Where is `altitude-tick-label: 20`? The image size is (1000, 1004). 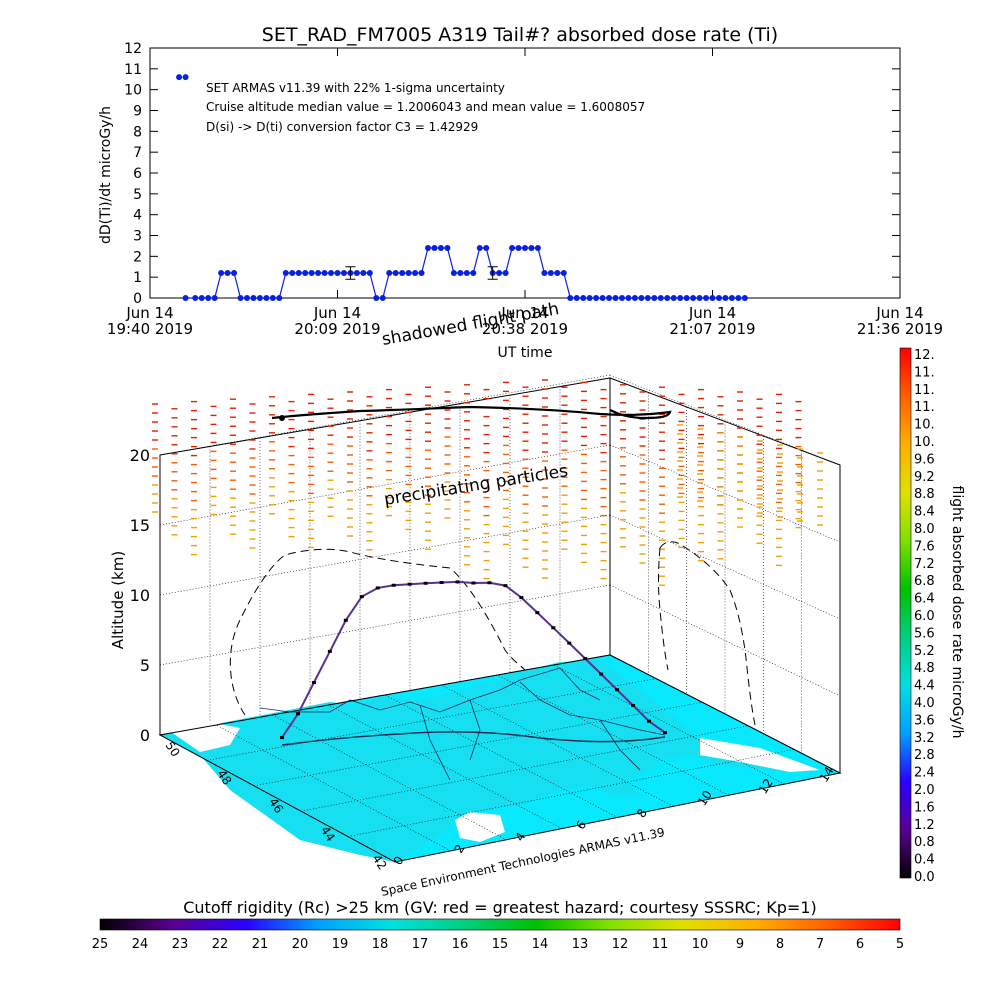
altitude-tick-label: 20 is located at coordinates (140, 455).